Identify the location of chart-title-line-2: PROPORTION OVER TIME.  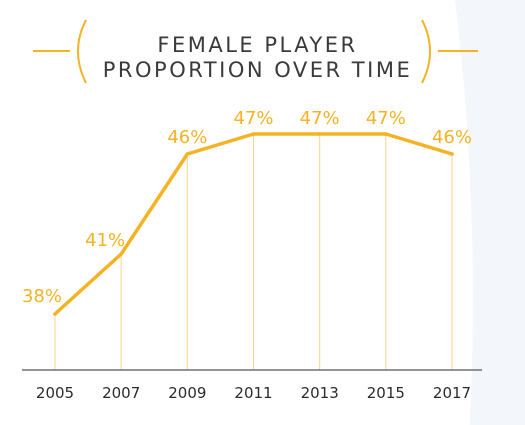
(257, 70).